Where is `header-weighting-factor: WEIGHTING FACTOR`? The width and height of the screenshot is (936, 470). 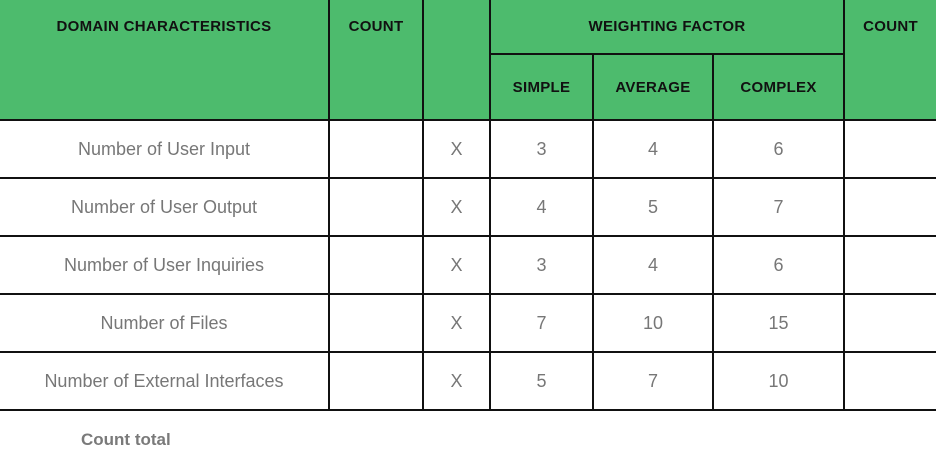
header-weighting-factor: WEIGHTING FACTOR is located at coordinates (668, 27).